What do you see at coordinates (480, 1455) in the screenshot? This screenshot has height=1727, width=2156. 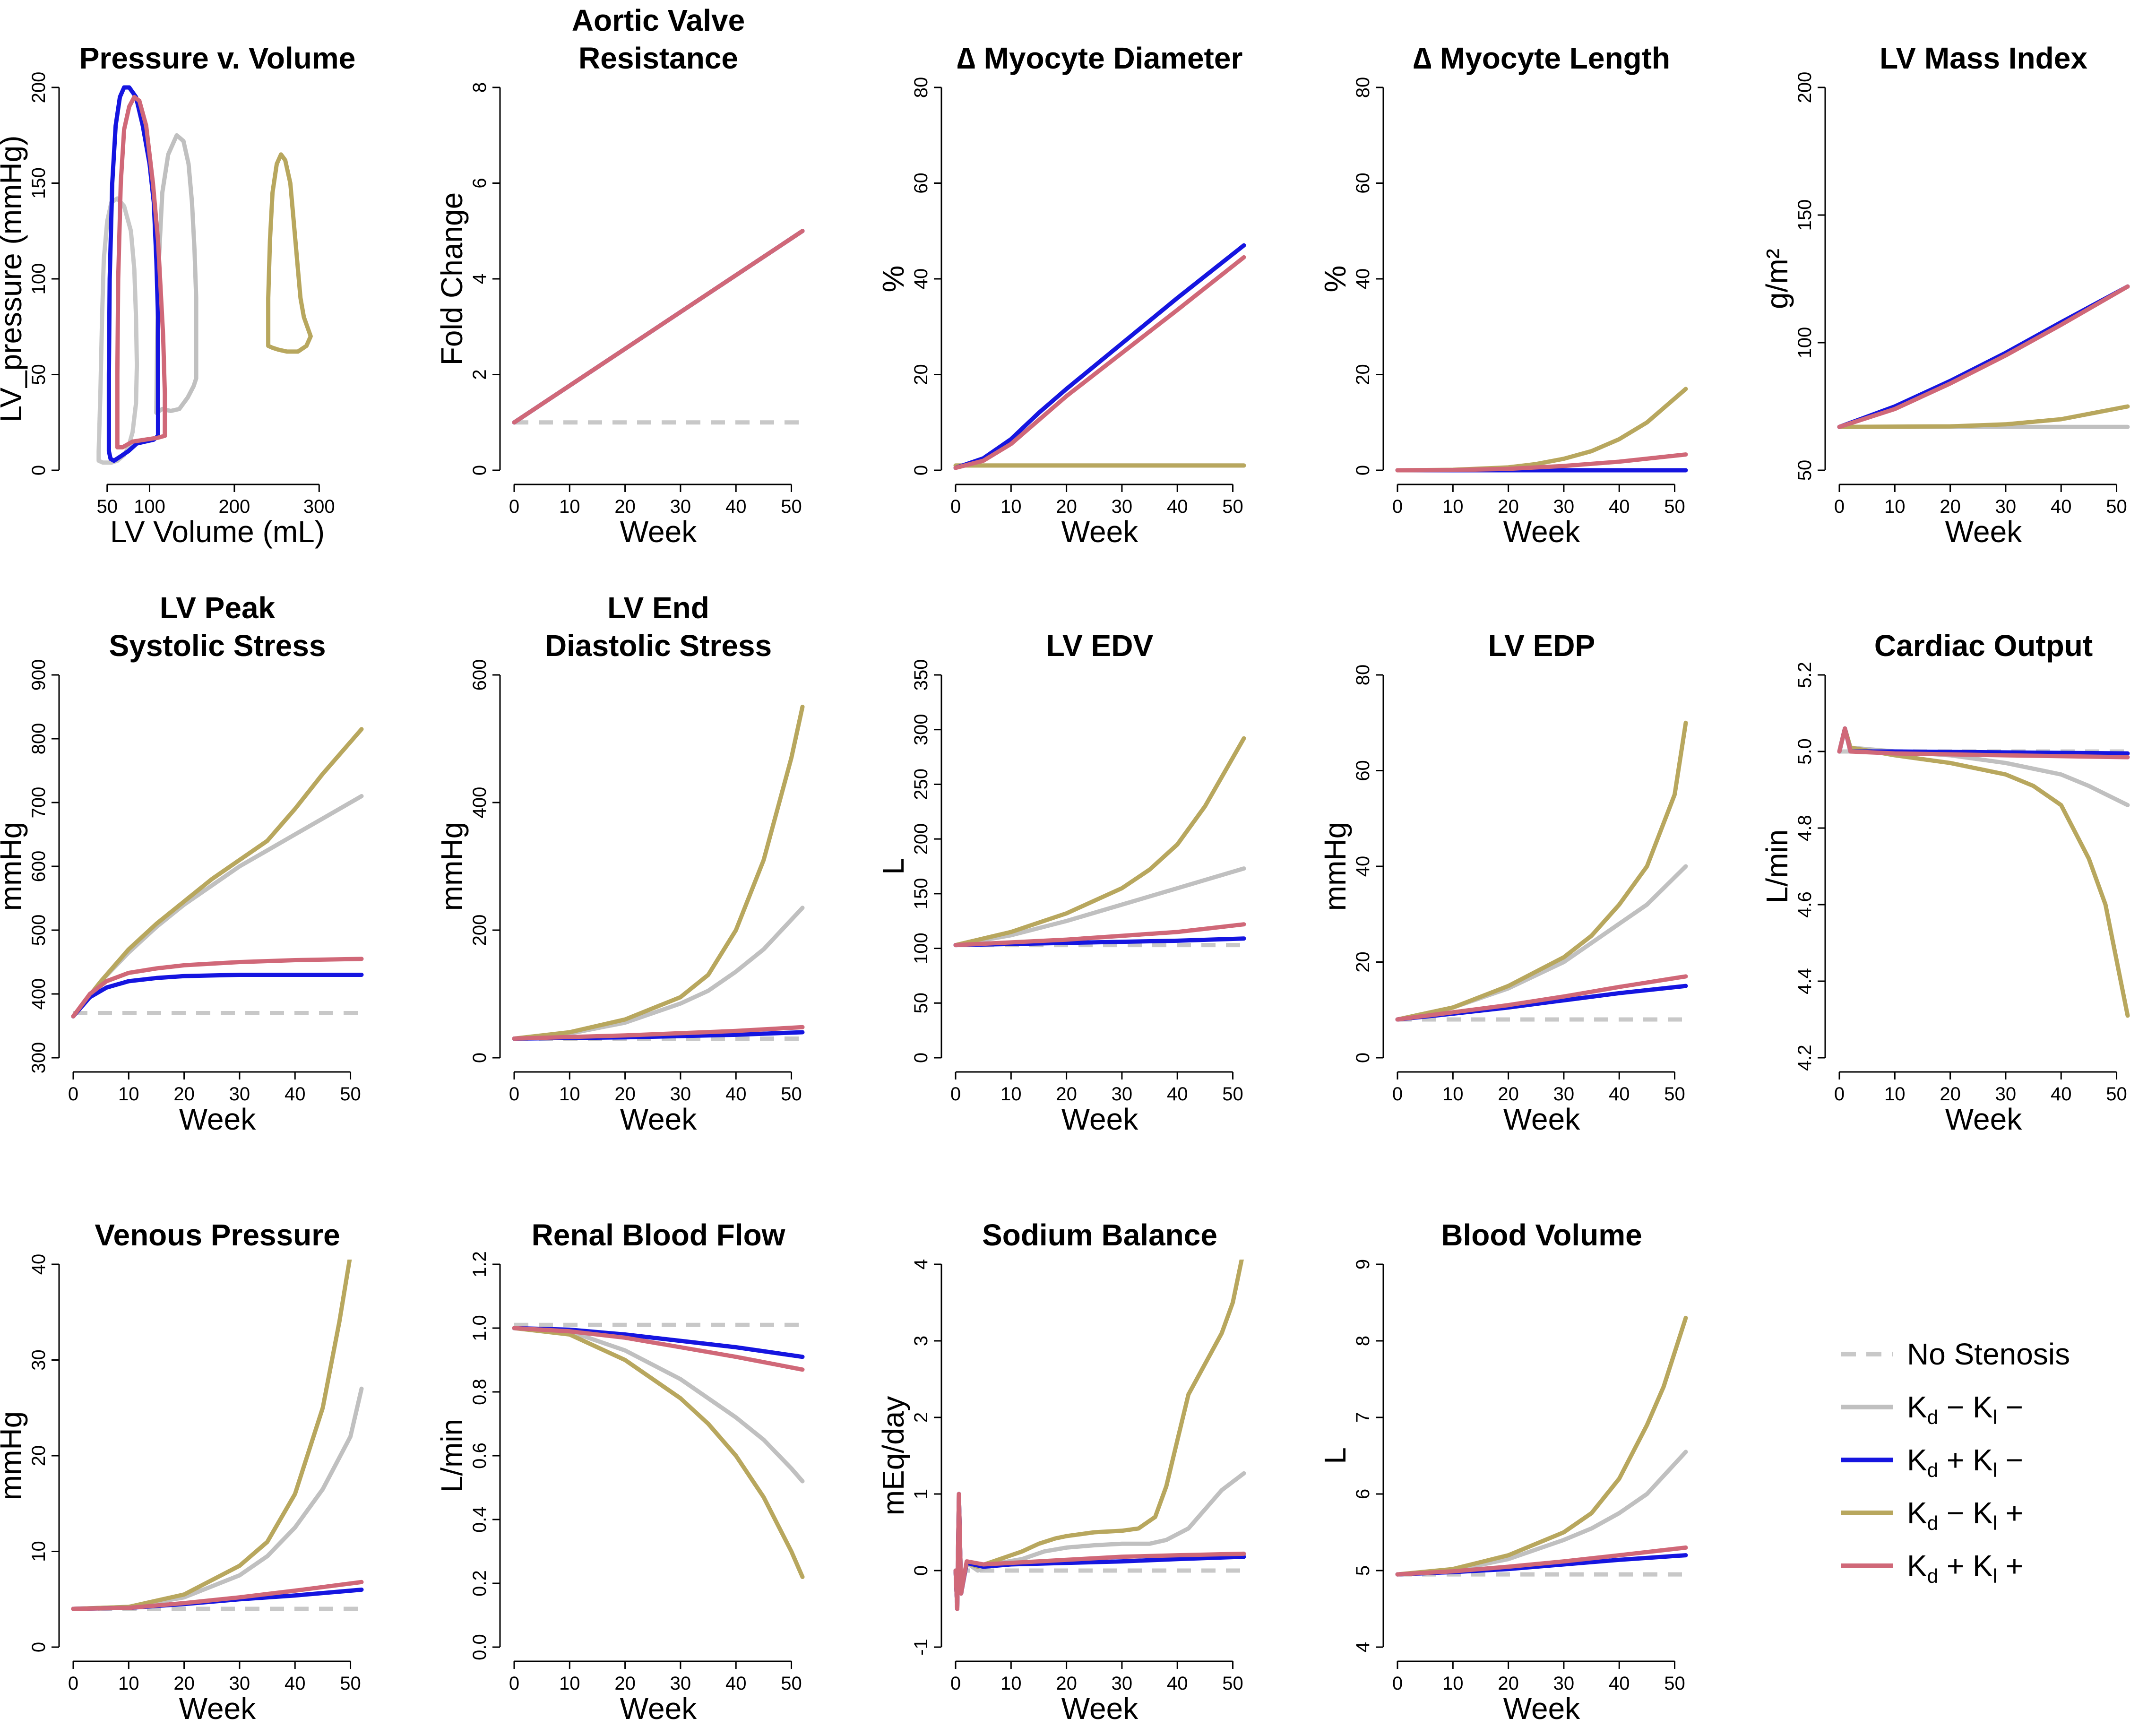 I see `y-tick-label: 0.6` at bounding box center [480, 1455].